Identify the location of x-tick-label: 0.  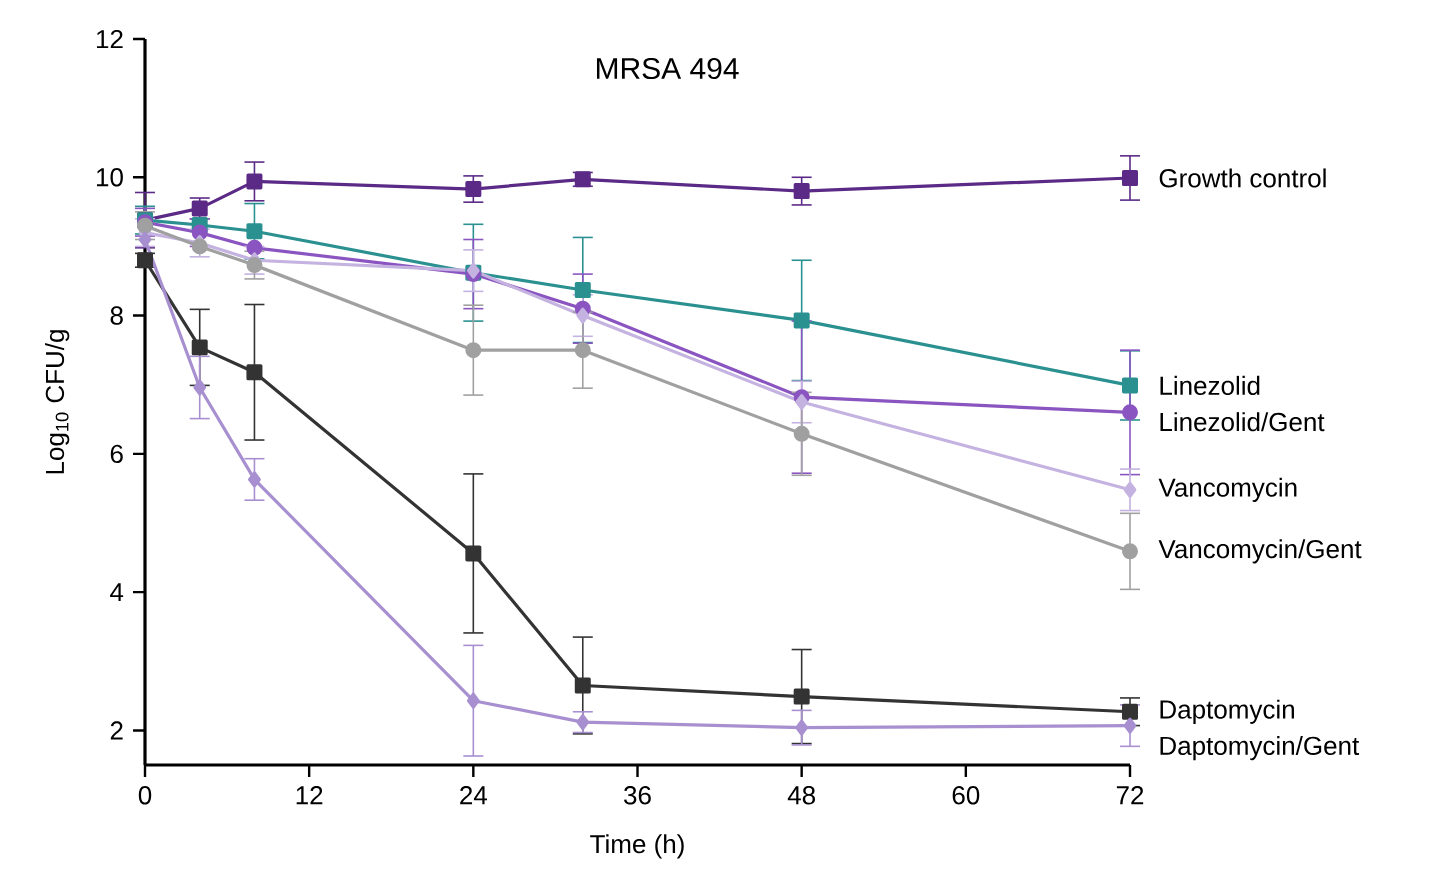
(145, 795).